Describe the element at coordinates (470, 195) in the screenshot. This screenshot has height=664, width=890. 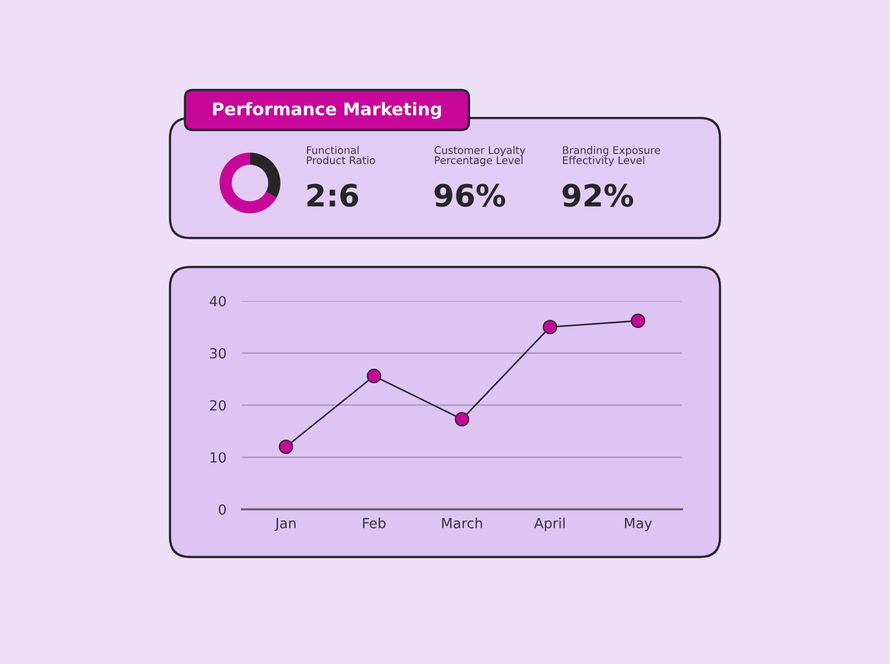
I see `text: 96%` at that location.